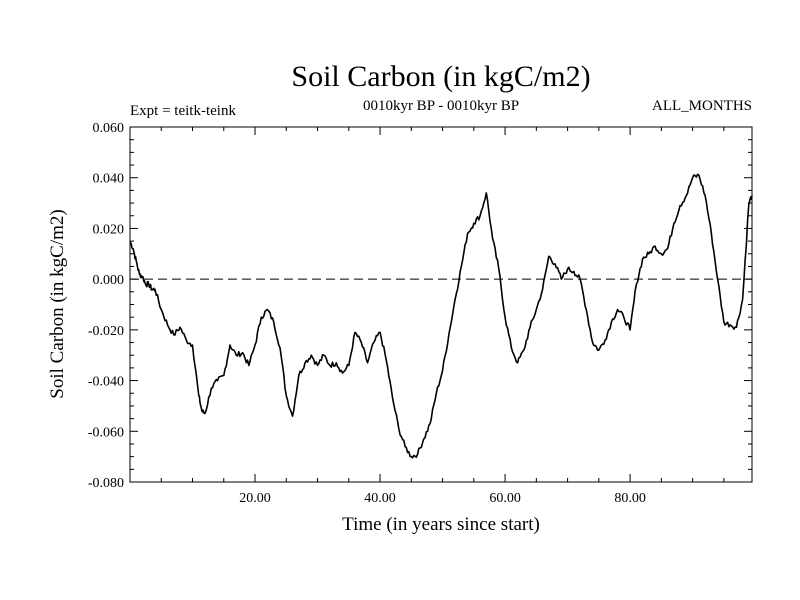 Image resolution: width=800 pixels, height=600 pixels. I want to click on y-tick-label: -0.060, so click(106, 432).